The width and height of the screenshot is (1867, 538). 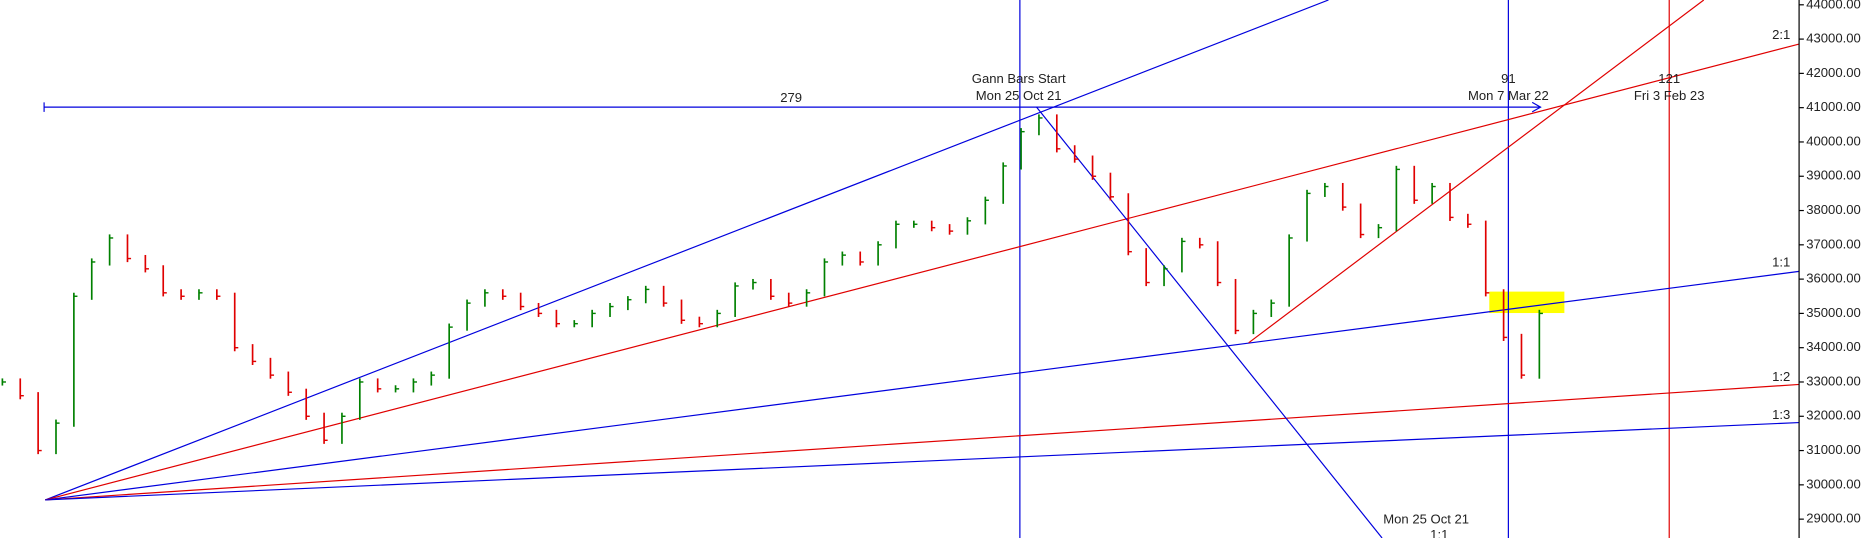 What do you see at coordinates (1833, 278) in the screenshot?
I see `y-tick-label: 36000.00` at bounding box center [1833, 278].